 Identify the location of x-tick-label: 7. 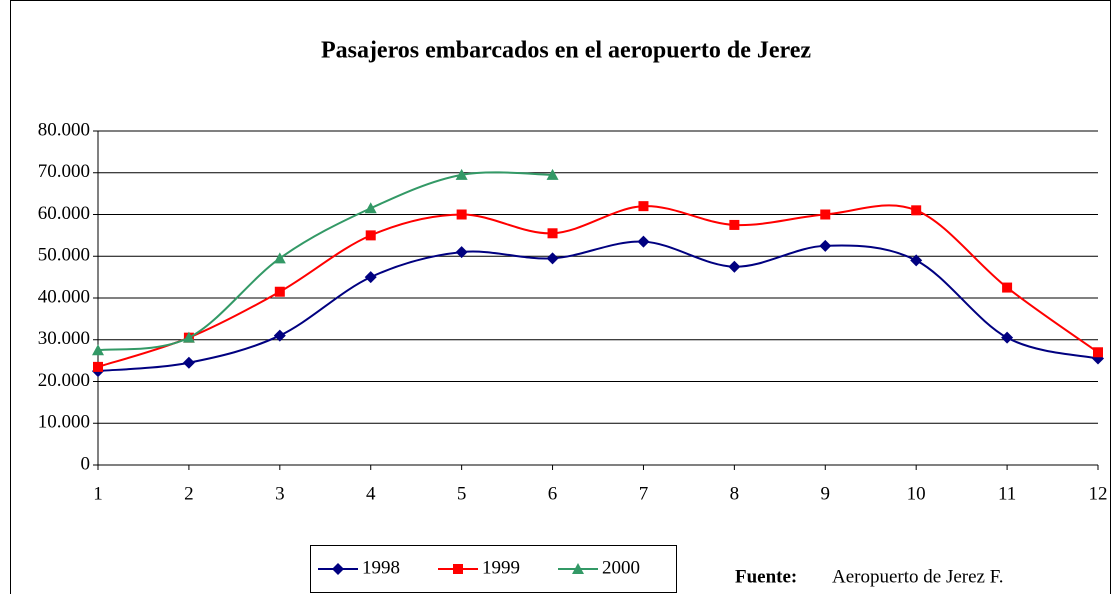
(644, 493).